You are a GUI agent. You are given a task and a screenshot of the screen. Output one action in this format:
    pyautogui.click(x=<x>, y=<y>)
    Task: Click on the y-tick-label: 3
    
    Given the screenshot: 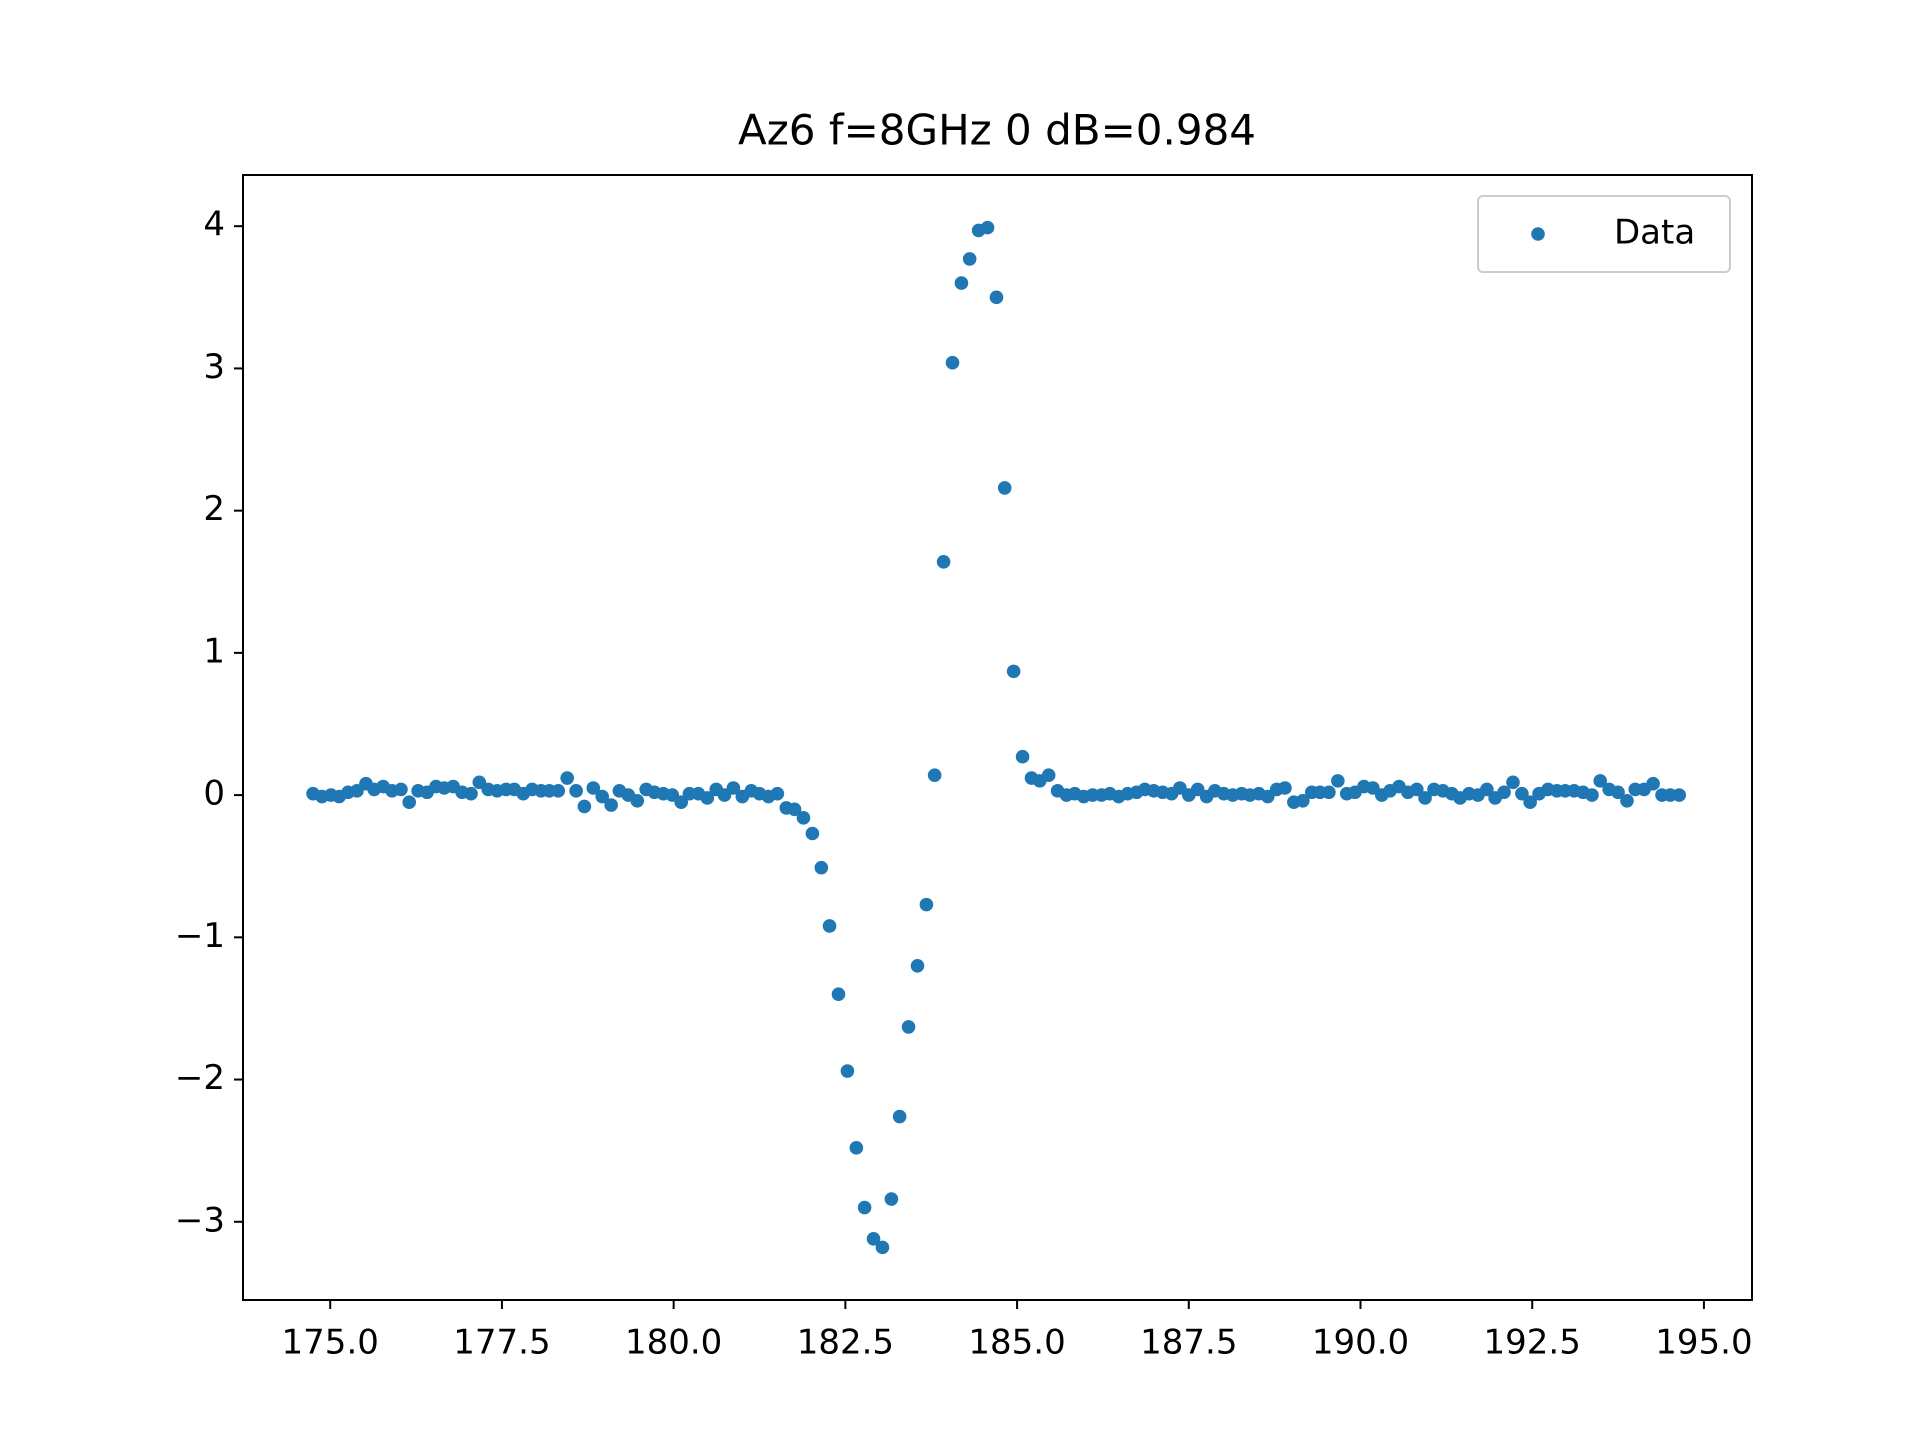 What is the action you would take?
    pyautogui.click(x=214, y=367)
    